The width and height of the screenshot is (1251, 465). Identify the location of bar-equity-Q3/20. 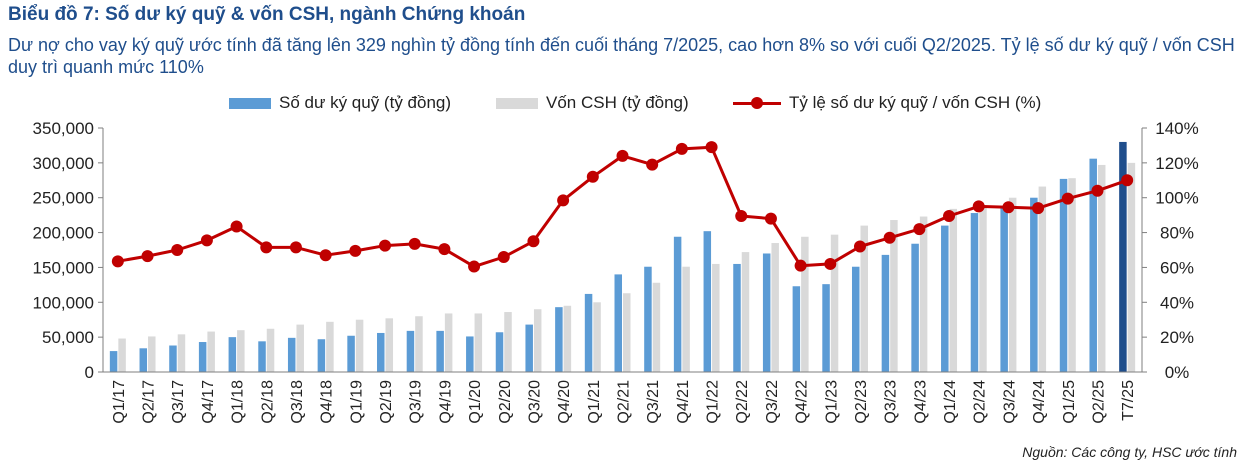
(537, 340).